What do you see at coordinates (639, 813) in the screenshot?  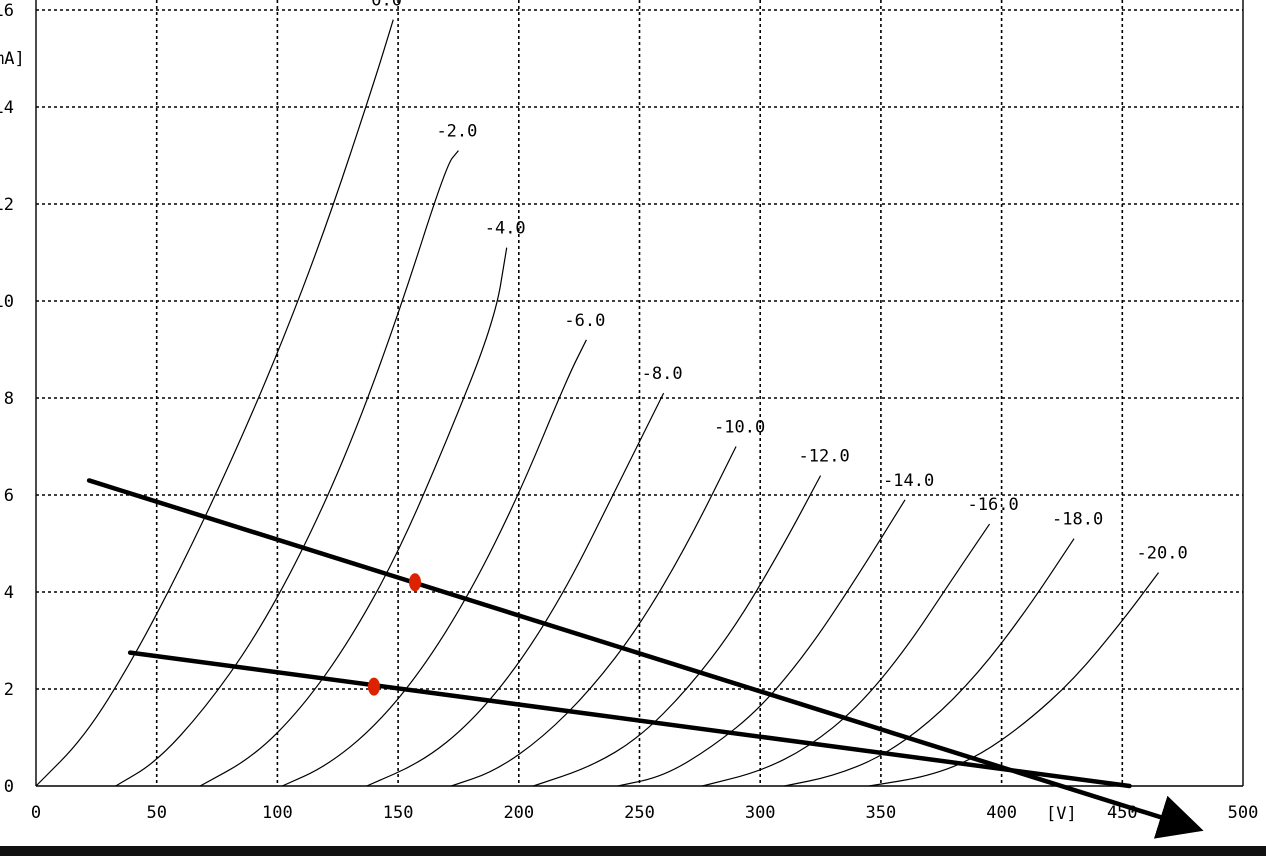 I see `x-tick-label: 250` at bounding box center [639, 813].